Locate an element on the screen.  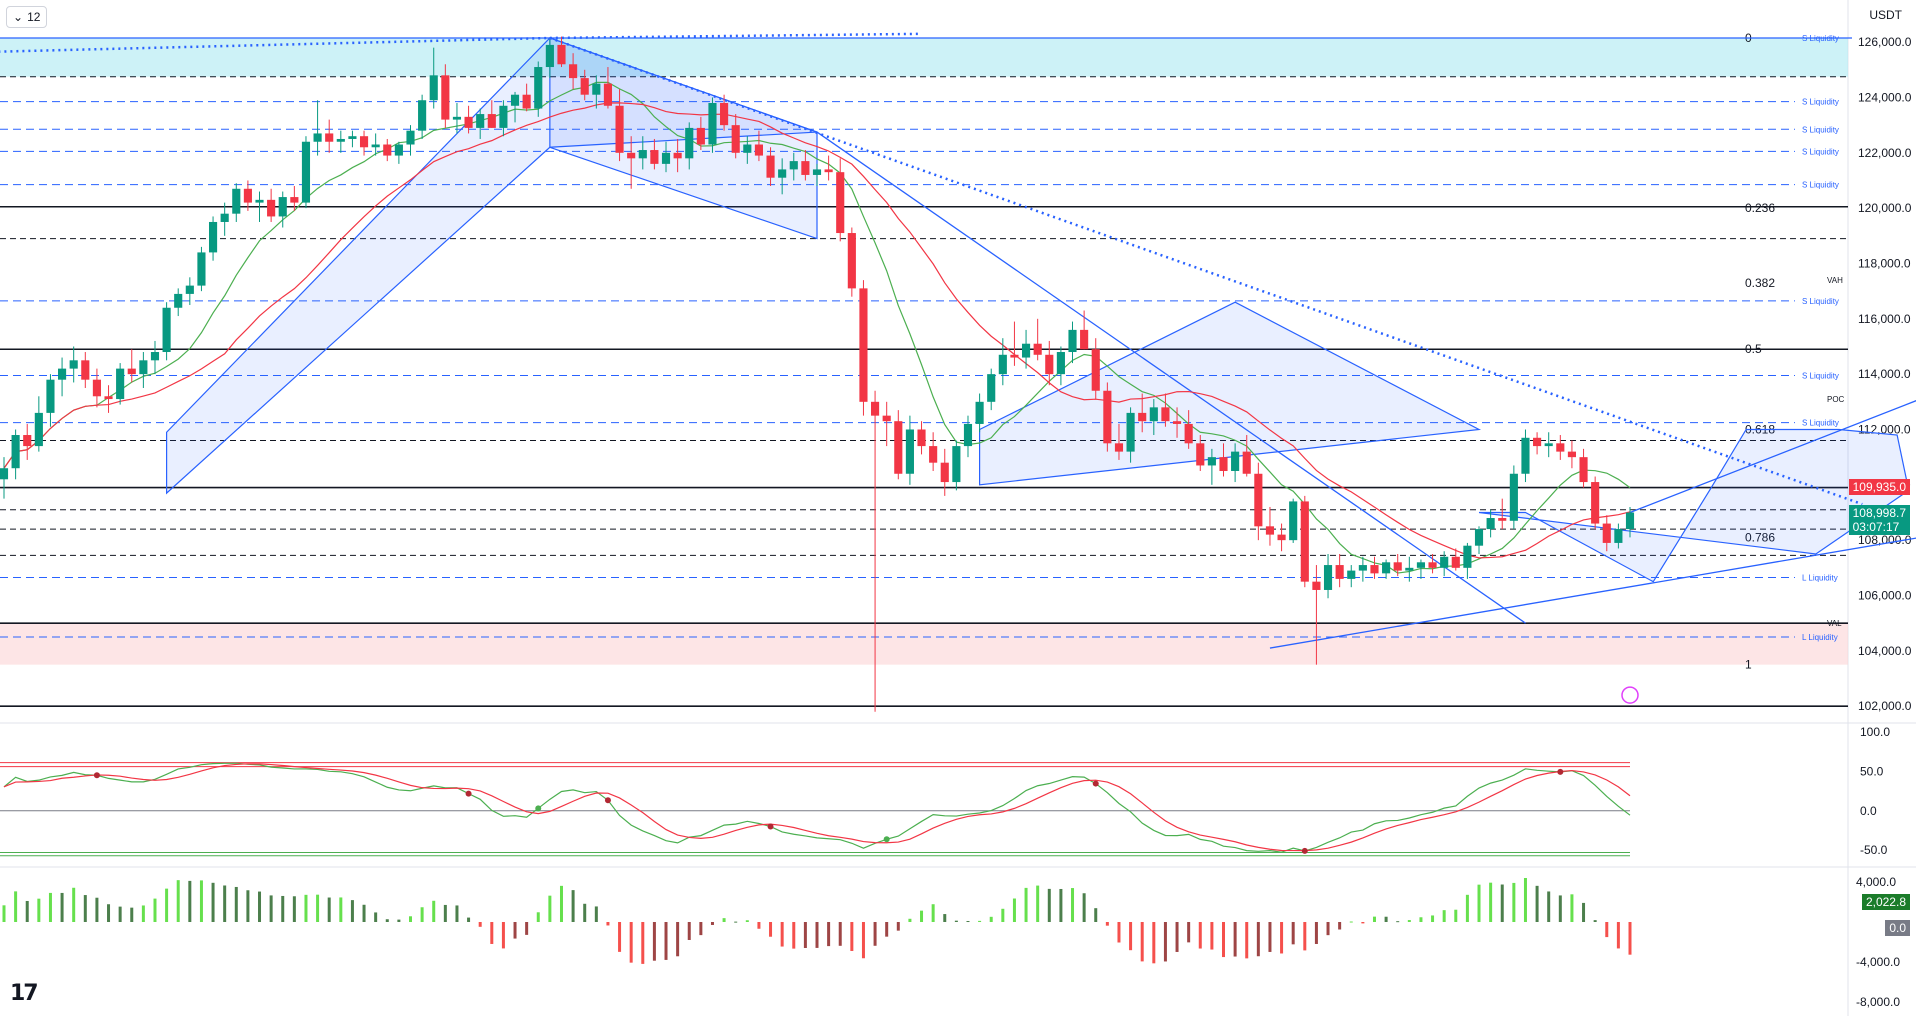
interval-selector: ⌄ 12 is located at coordinates (27, 17).